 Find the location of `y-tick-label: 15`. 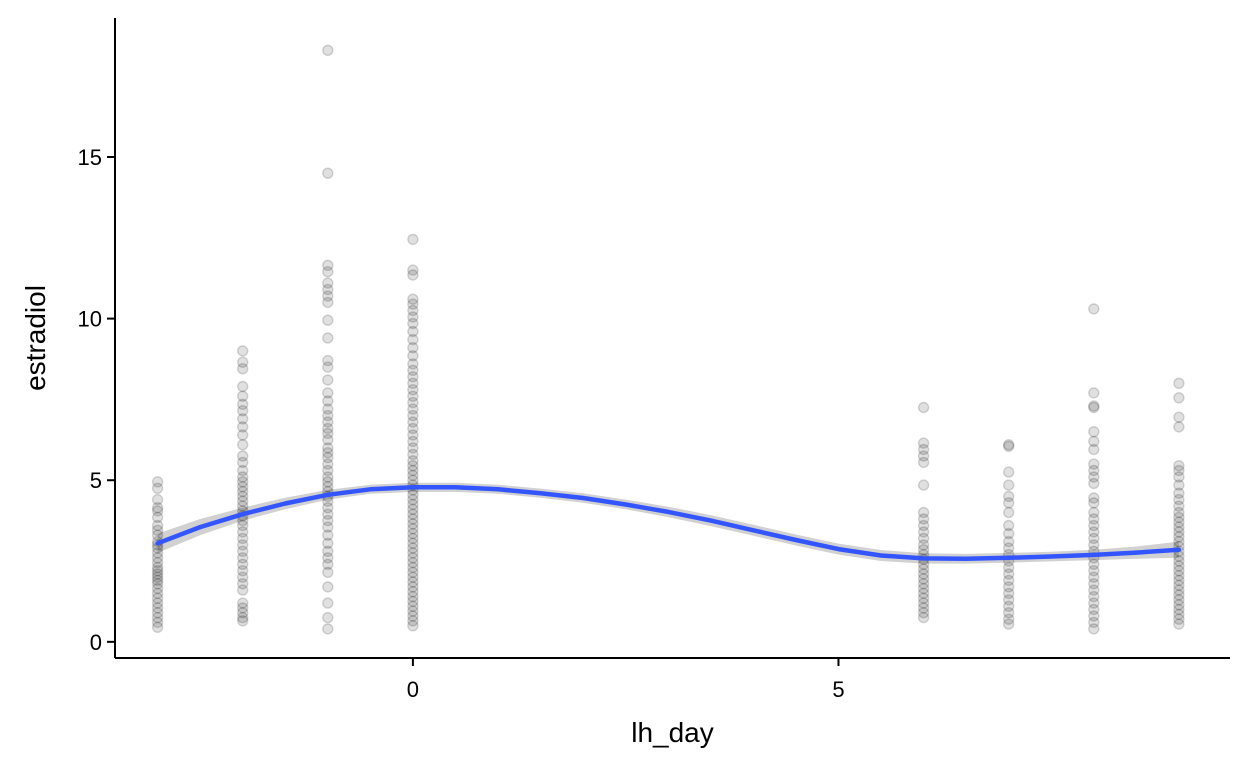

y-tick-label: 15 is located at coordinates (90, 157).